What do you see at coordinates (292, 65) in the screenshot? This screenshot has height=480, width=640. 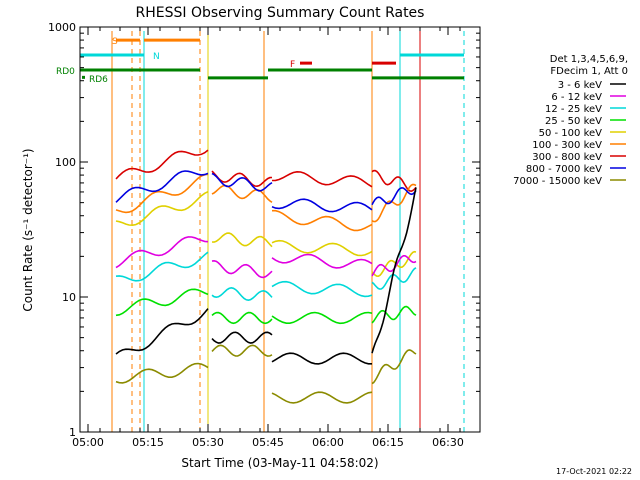 I see `flare-flag-label: F` at bounding box center [292, 65].